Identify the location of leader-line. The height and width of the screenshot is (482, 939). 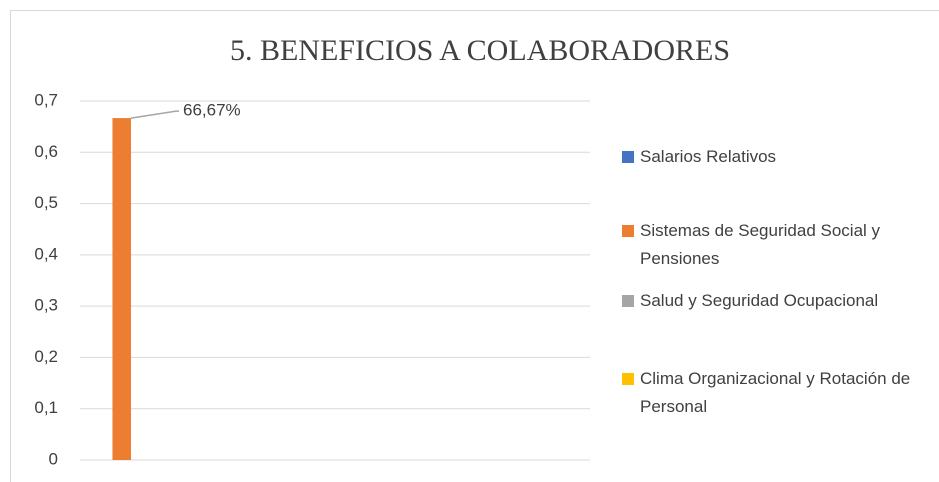
(154, 114).